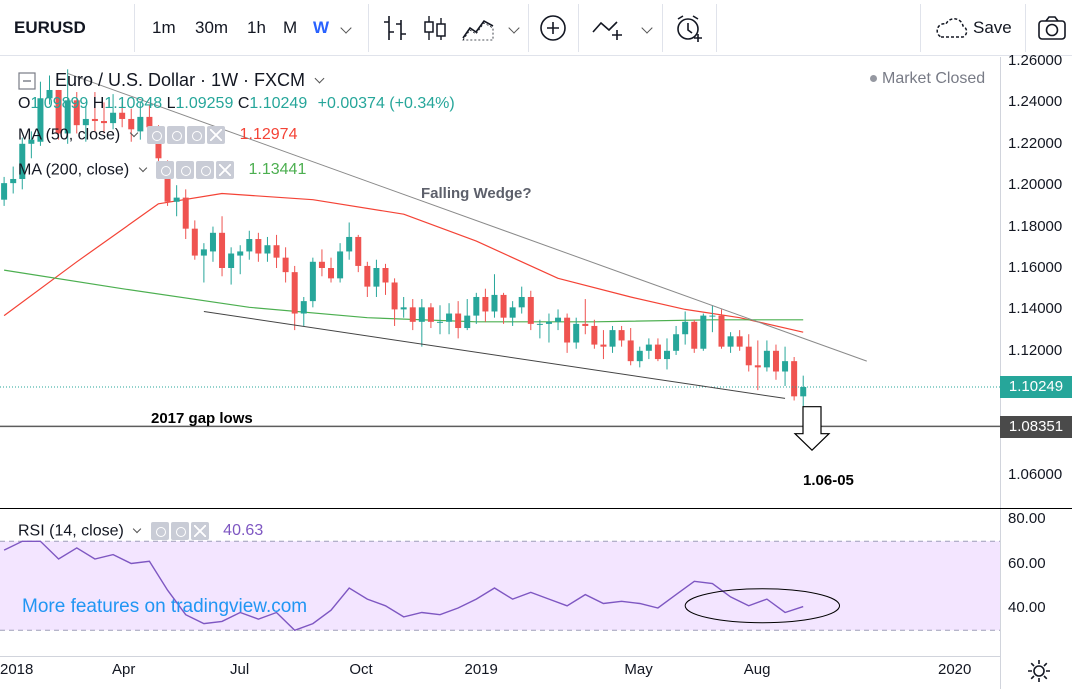  What do you see at coordinates (196, 135) in the screenshot?
I see `ma50-source-icon` at bounding box center [196, 135].